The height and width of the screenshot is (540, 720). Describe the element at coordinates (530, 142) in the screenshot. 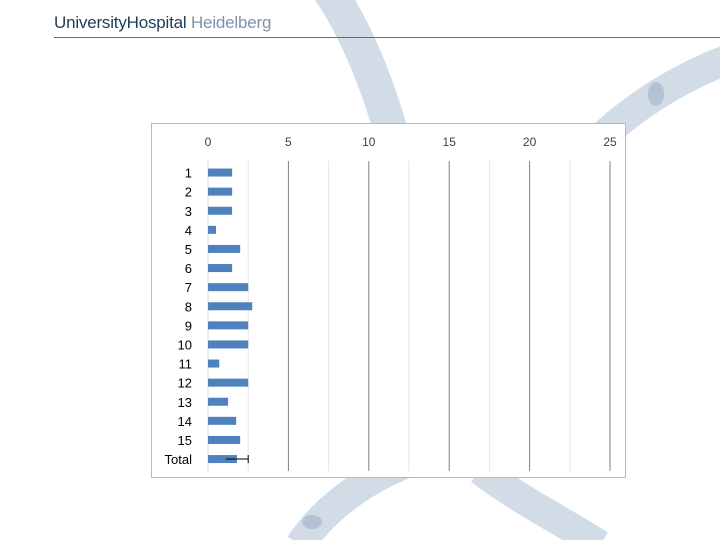

I see `x-tick-label: 20` at that location.